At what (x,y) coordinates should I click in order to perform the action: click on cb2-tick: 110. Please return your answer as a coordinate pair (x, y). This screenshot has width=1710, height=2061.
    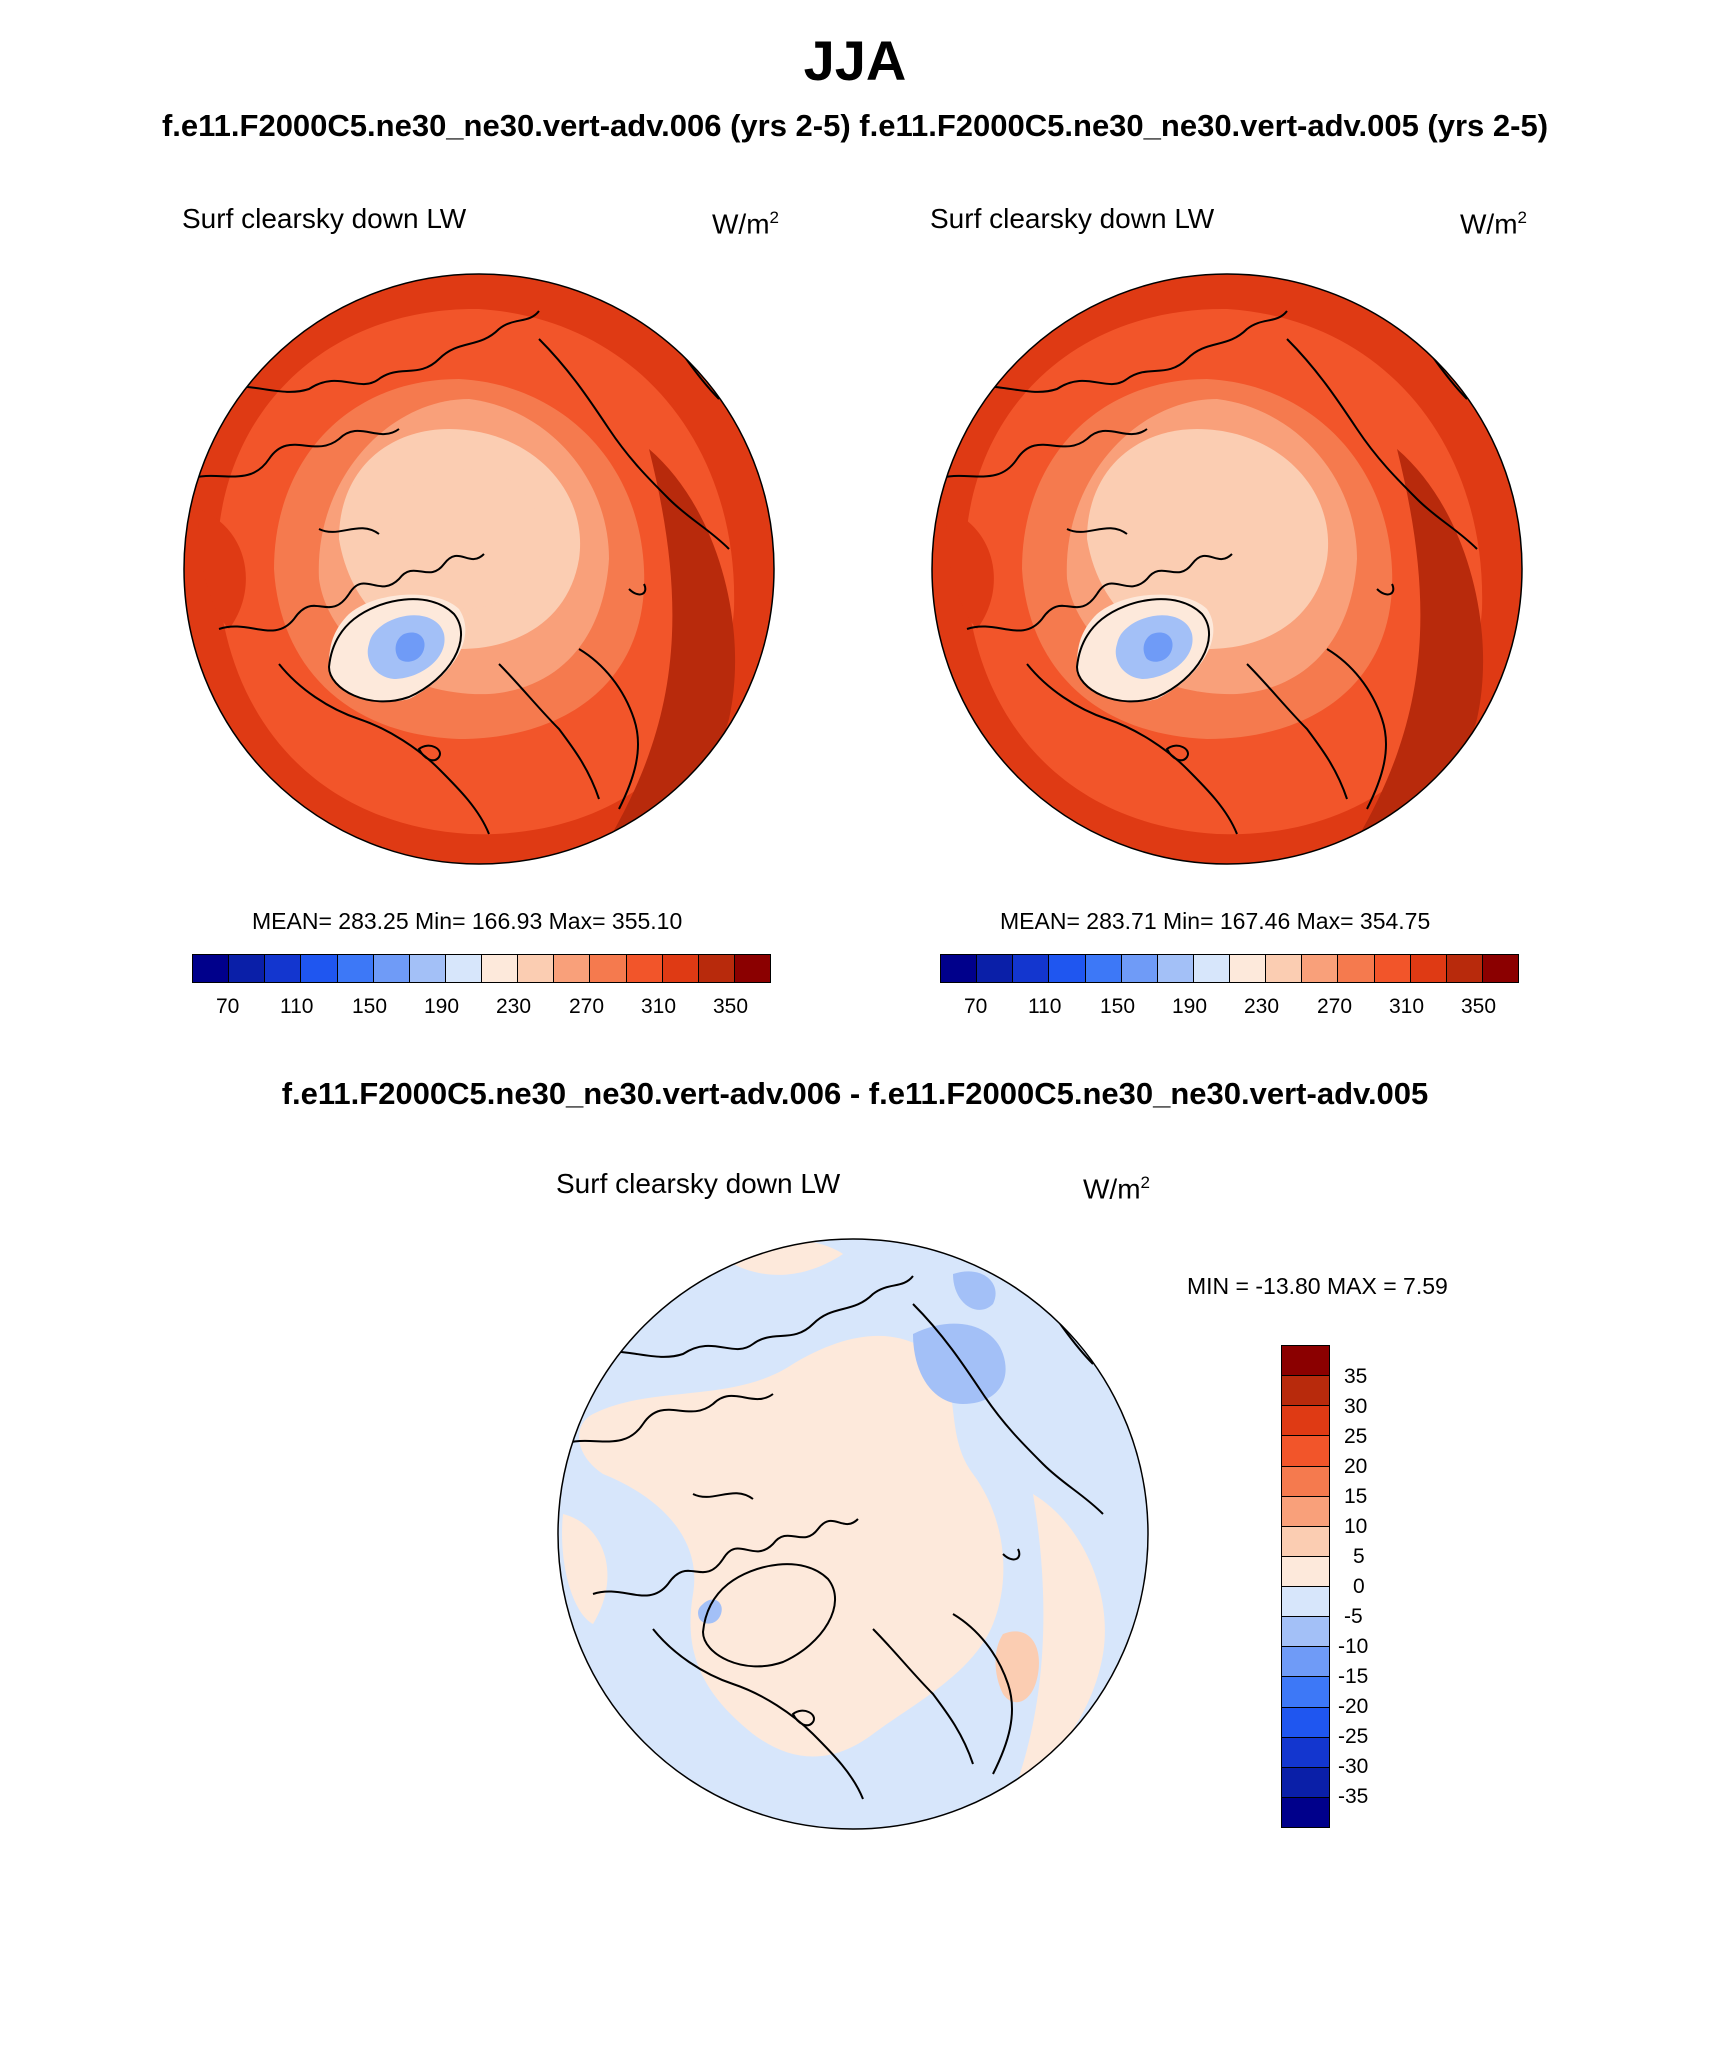
    Looking at the image, I should click on (1045, 1006).